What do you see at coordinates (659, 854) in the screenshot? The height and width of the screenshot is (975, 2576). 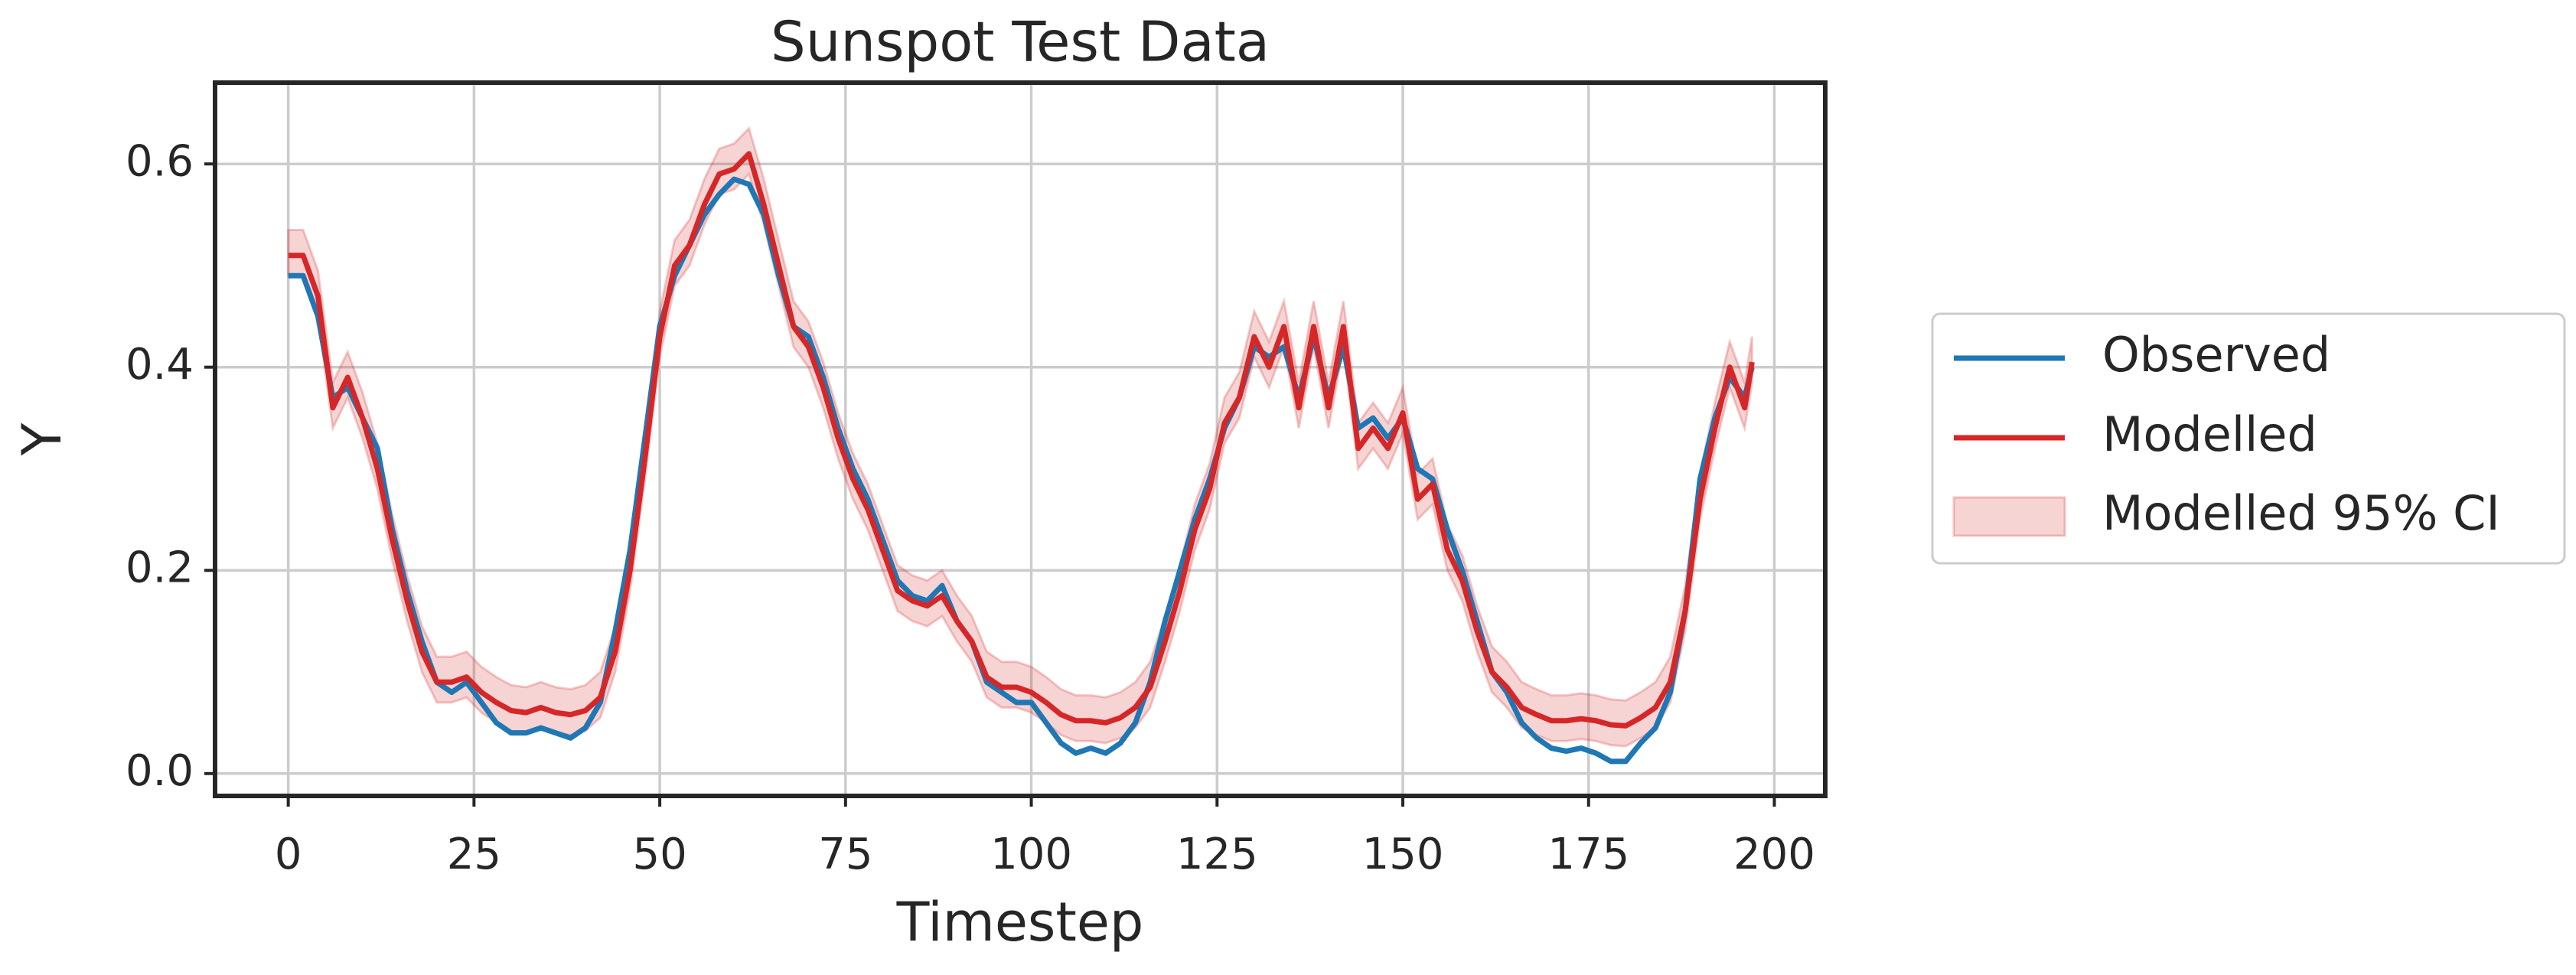 I see `x-tick-label: 50` at bounding box center [659, 854].